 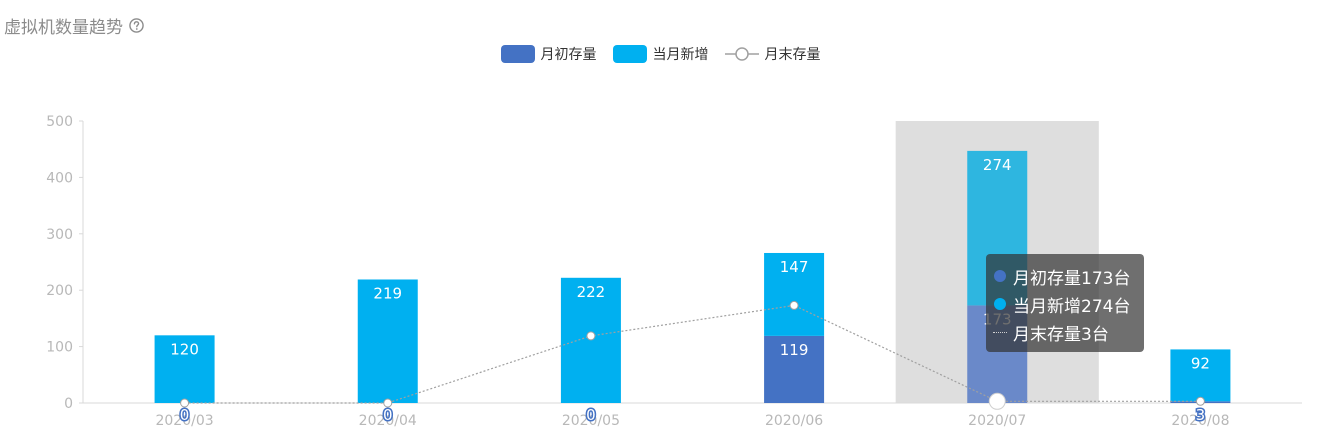 I want to click on bar-label-new-added: 147, so click(x=794, y=267).